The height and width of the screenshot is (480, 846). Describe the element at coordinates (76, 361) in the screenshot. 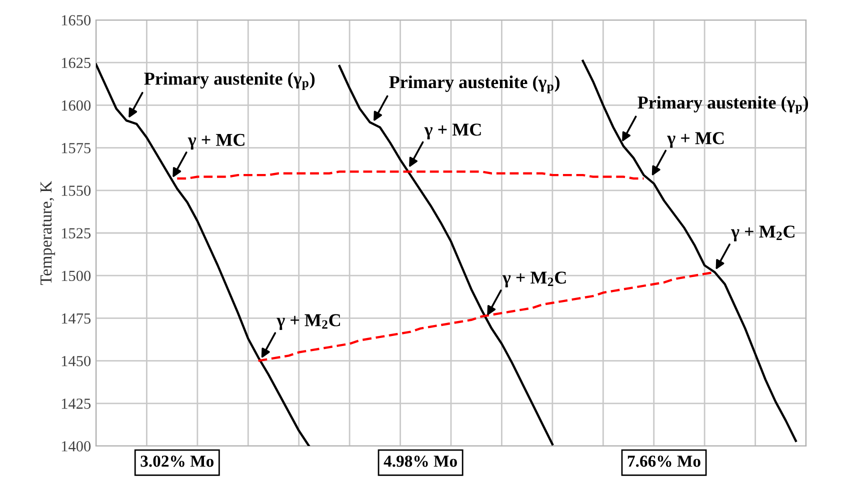

I see `y-tick-label: 1450` at that location.